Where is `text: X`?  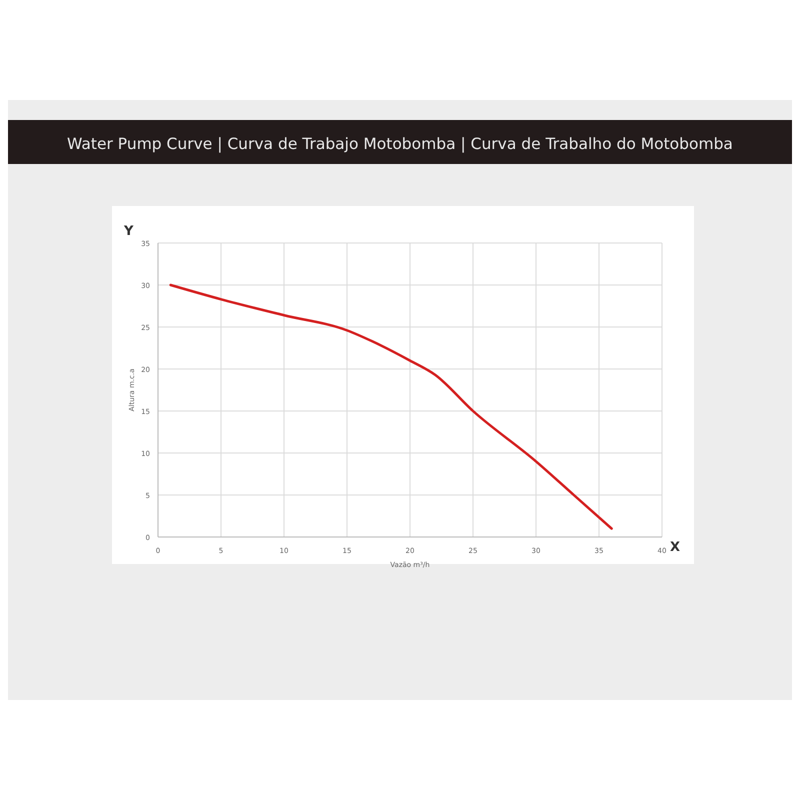
text: X is located at coordinates (675, 547).